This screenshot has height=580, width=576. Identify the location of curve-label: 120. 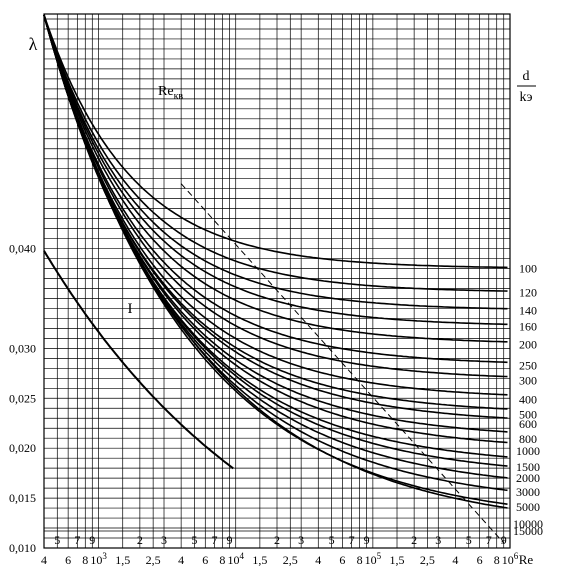
(528, 292).